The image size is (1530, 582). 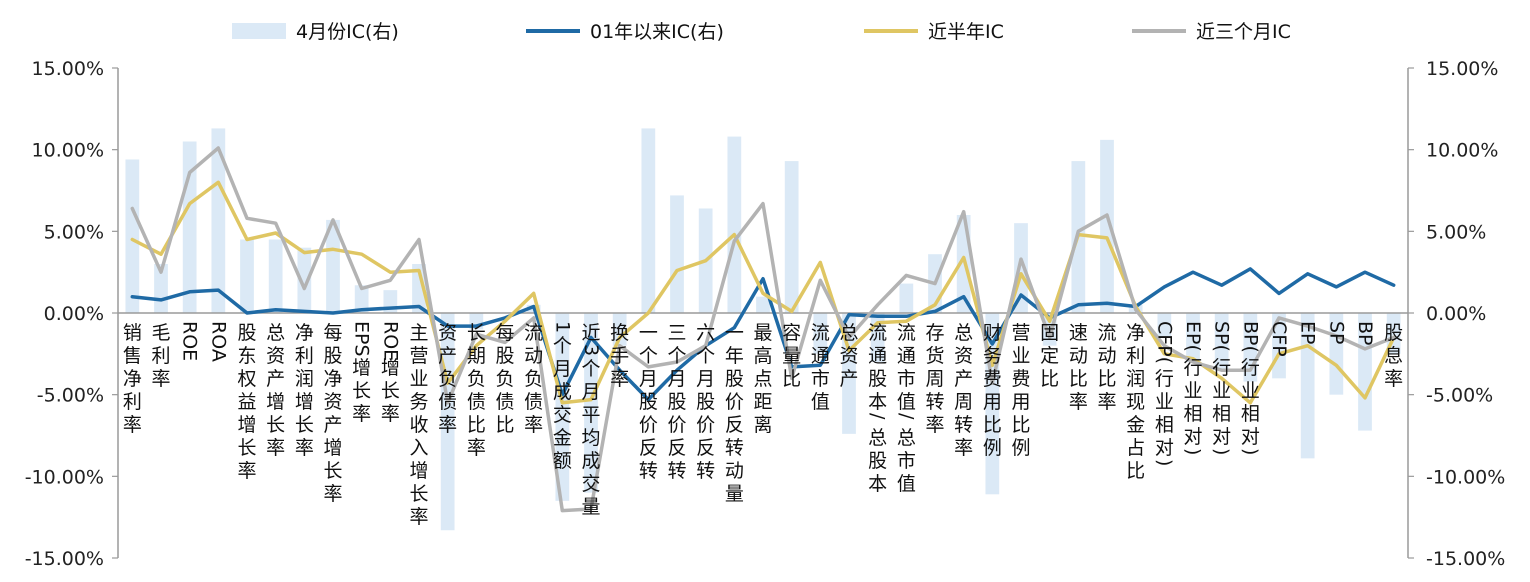 I want to click on category-text: 主, so click(x=418, y=333).